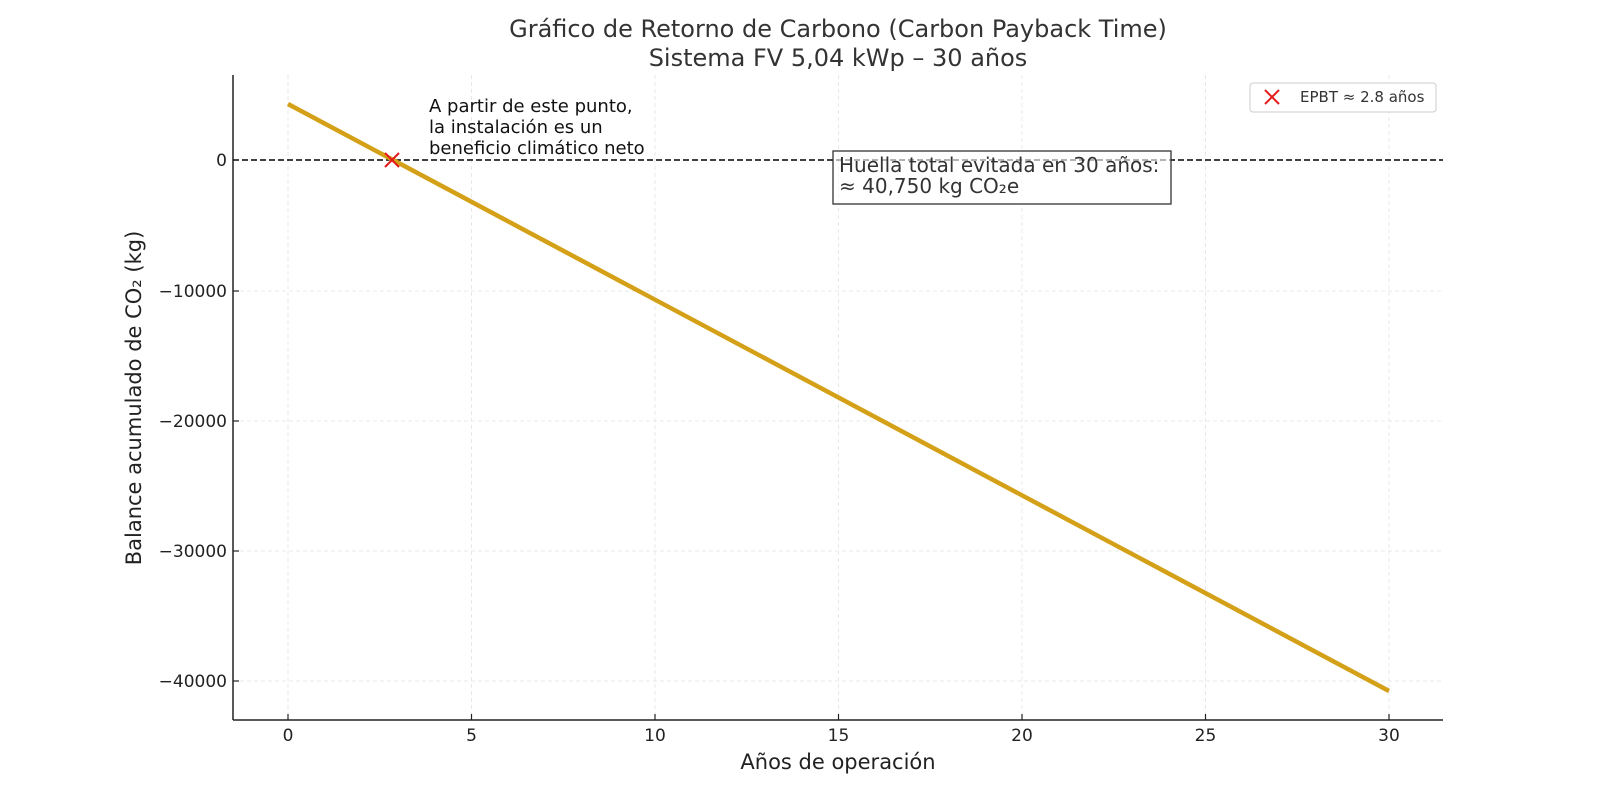  I want to click on y-tick: −40000, so click(193, 682).